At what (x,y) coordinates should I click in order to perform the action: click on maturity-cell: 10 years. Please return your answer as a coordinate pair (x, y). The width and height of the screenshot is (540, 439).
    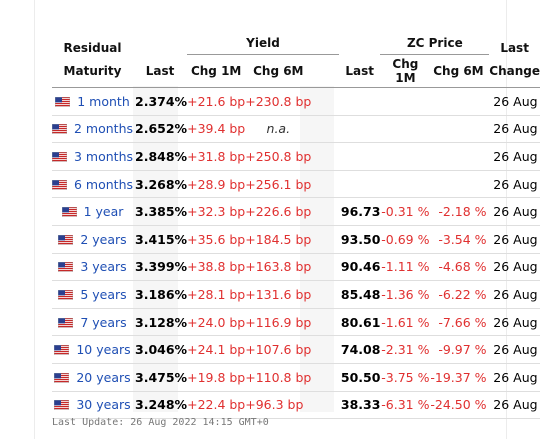
    Looking at the image, I should click on (93, 349).